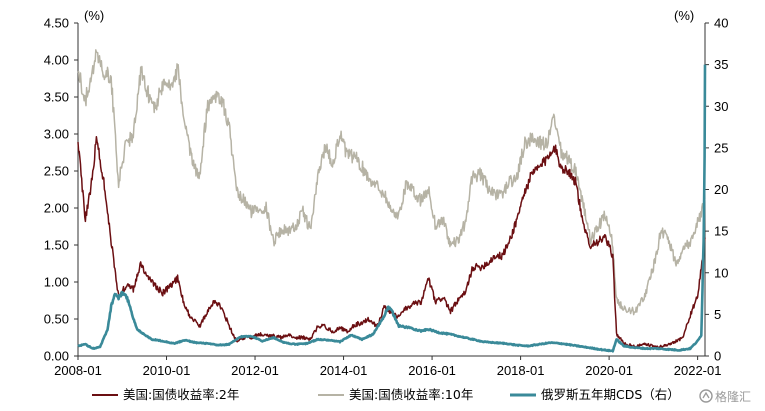 The image size is (765, 411). Describe the element at coordinates (56, 282) in the screenshot. I see `left-tick-label: 1.00` at that location.